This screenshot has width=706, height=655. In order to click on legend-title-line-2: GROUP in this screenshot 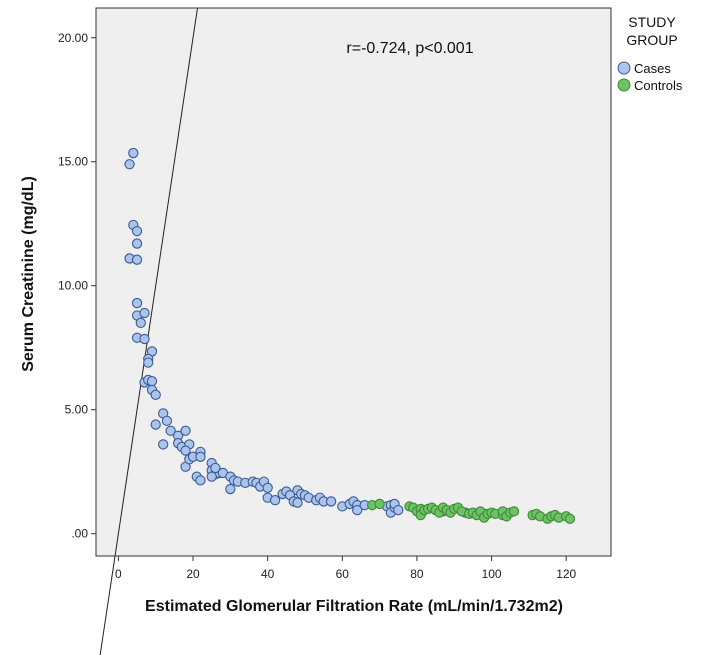, I will do `click(651, 40)`.